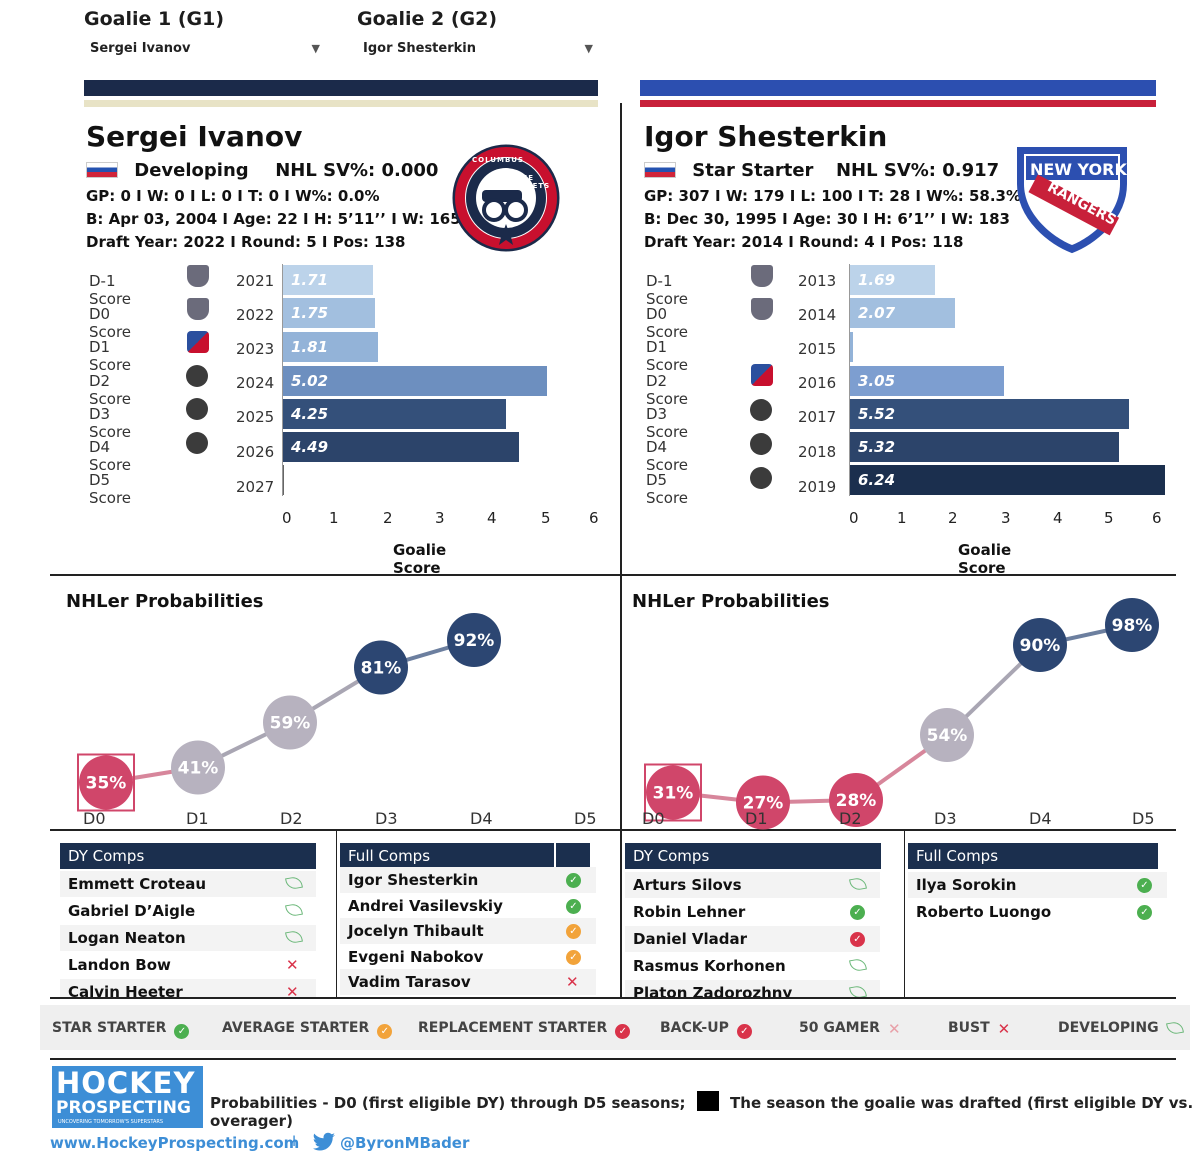  I want to click on x-tick: 3, so click(1006, 518).